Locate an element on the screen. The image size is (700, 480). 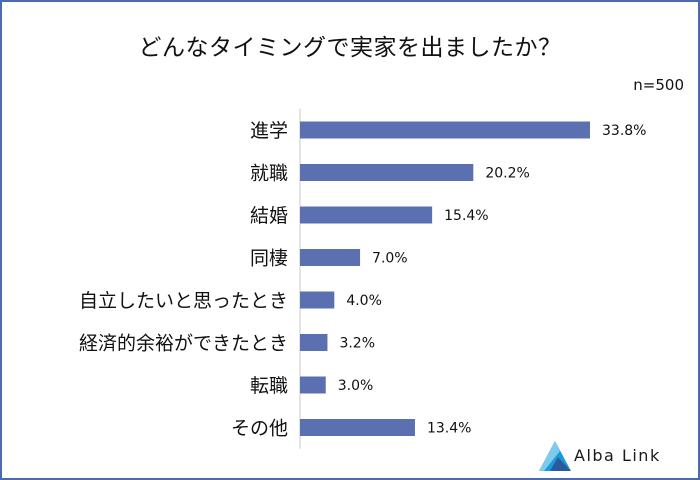
category-label: 経済的余裕ができたとき is located at coordinates (183, 344).